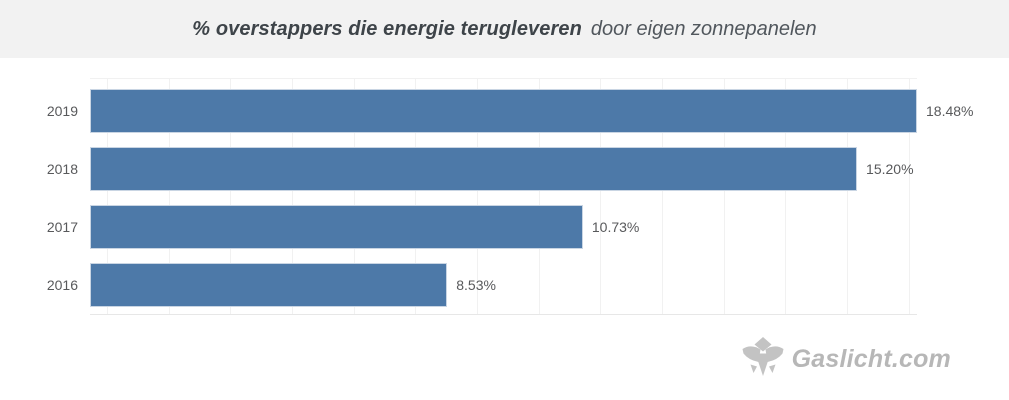 The image size is (1009, 400). I want to click on value-label: 8.53%, so click(476, 285).